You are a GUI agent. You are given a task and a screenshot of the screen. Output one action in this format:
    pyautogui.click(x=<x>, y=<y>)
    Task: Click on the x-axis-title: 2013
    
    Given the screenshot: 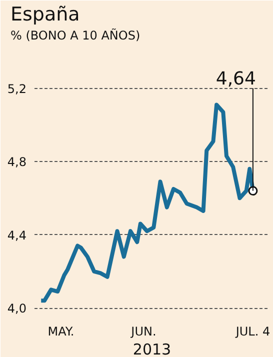 What is the action you would take?
    pyautogui.click(x=152, y=348)
    